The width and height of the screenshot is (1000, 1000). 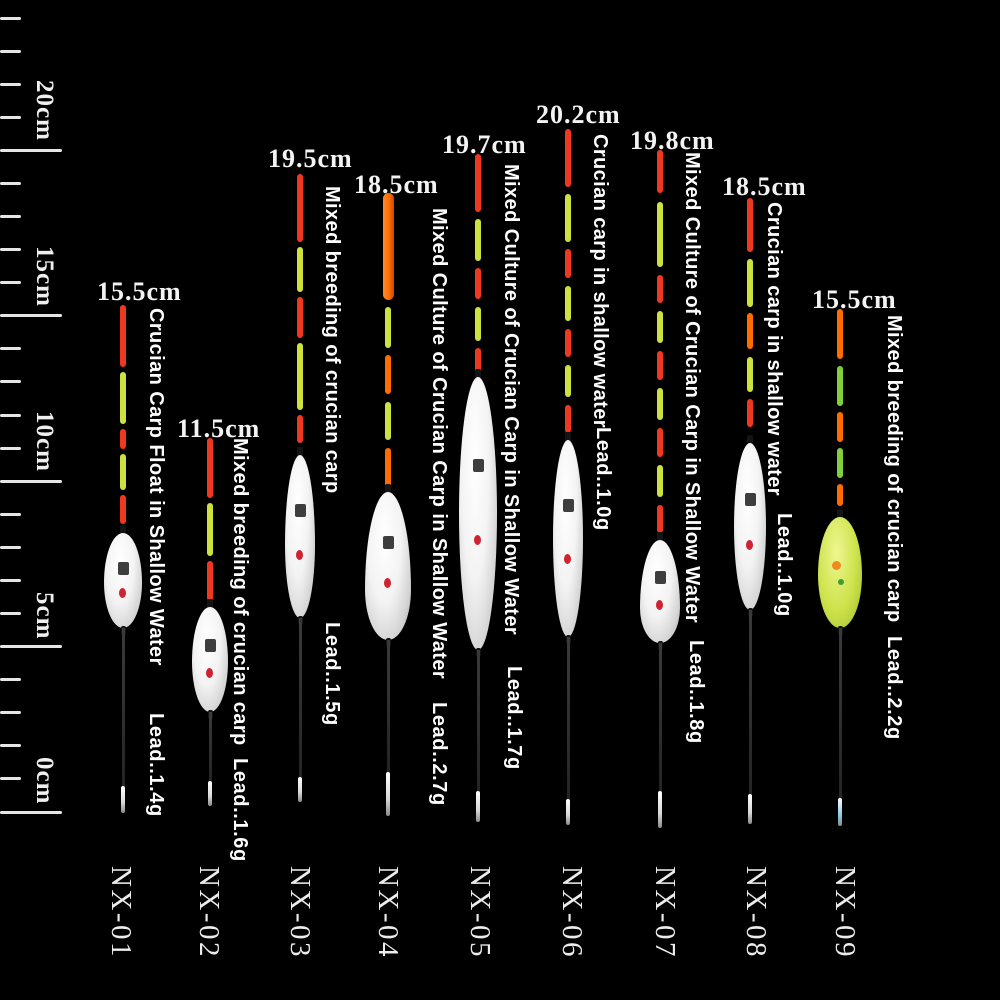 I want to click on float-lead-label: Lead..2.7g, so click(x=439, y=754).